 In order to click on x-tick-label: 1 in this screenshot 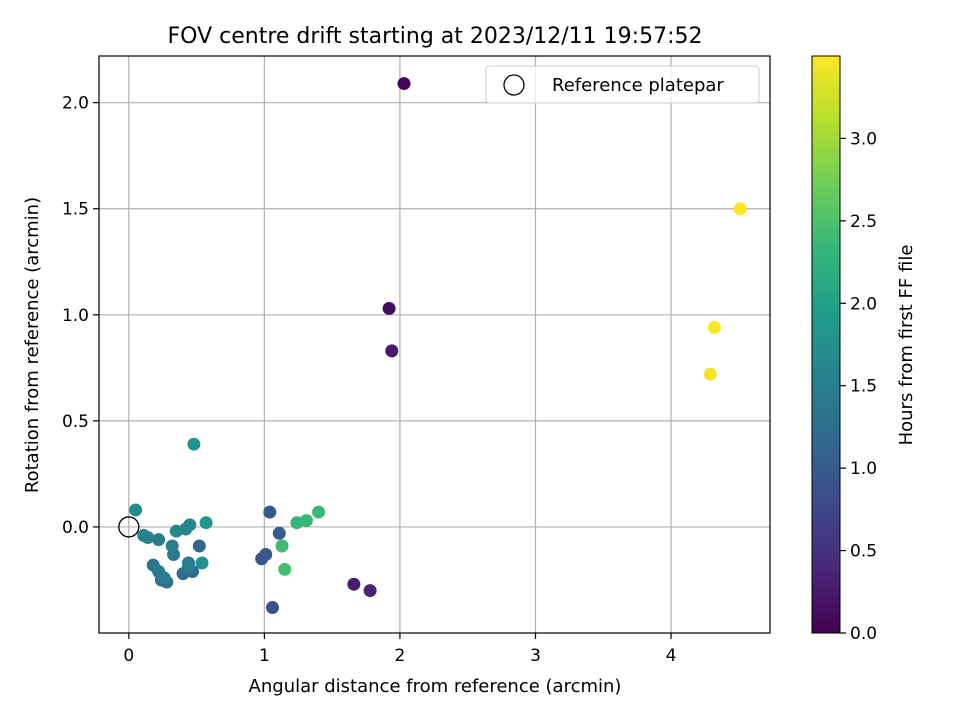, I will do `click(264, 656)`.